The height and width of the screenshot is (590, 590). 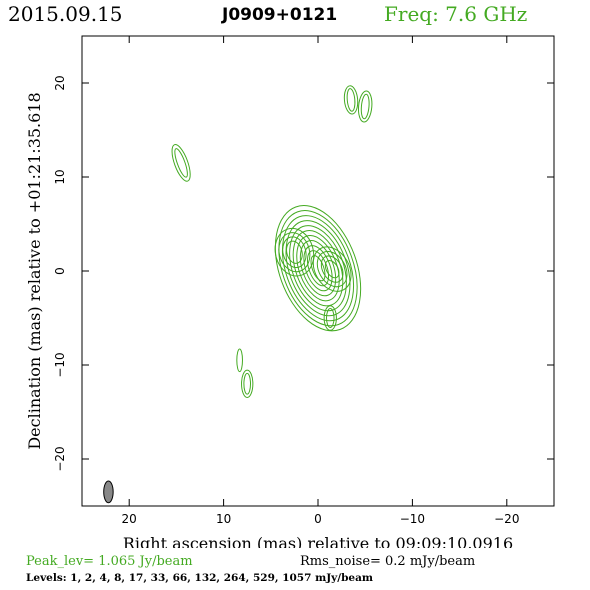 I want to click on y-tick-label: 20, so click(x=60, y=82).